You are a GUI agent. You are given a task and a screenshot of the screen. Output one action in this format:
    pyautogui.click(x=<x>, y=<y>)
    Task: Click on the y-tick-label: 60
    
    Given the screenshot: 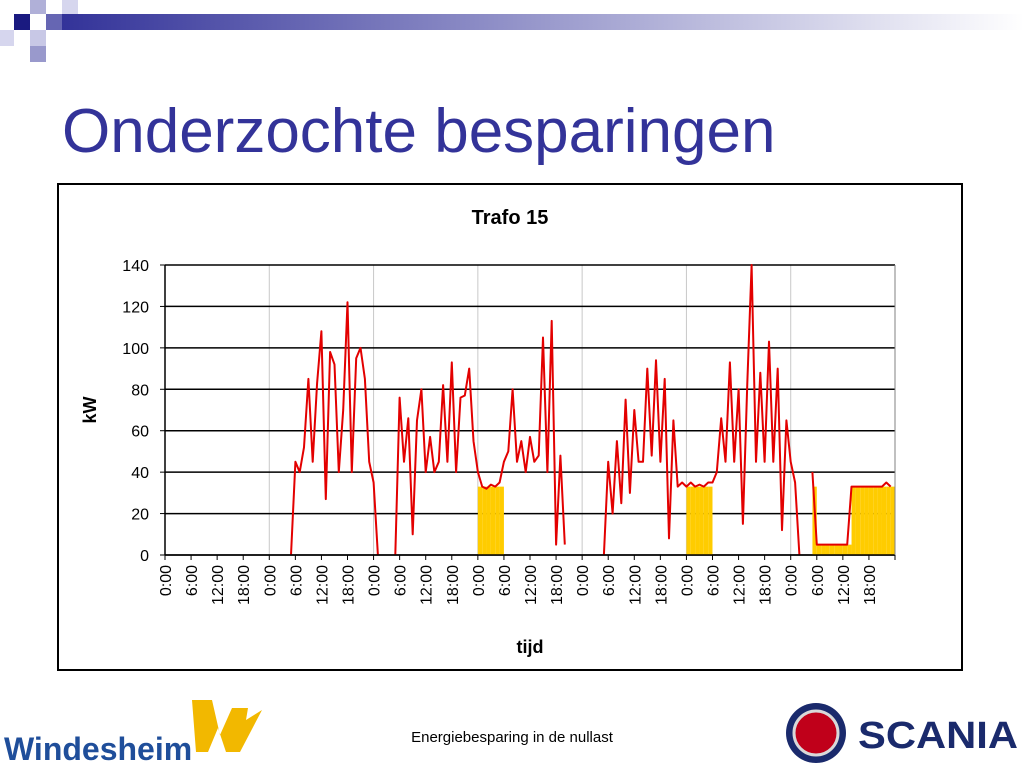 What is the action you would take?
    pyautogui.click(x=140, y=432)
    